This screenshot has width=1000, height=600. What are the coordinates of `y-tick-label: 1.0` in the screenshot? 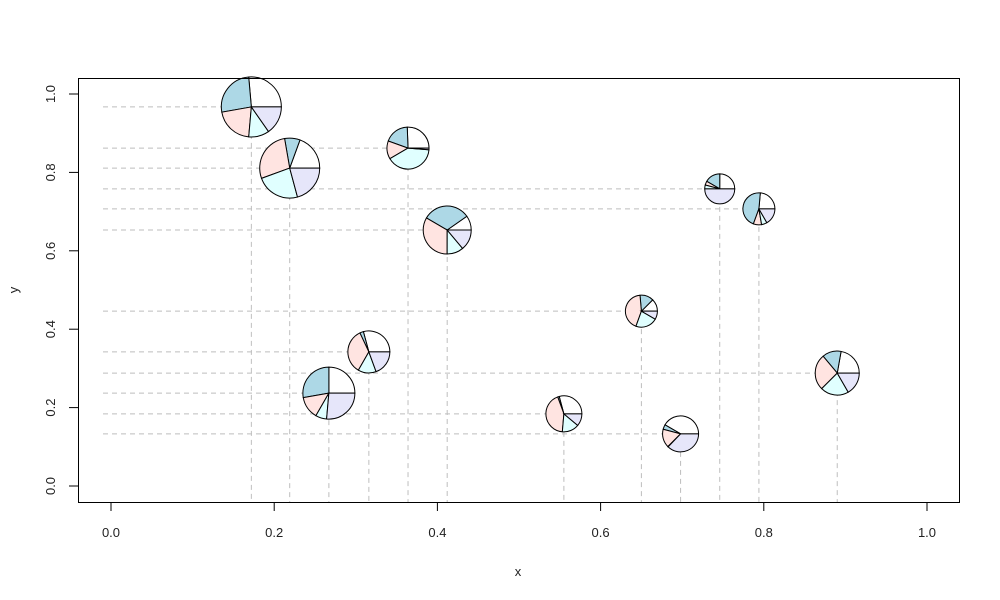 It's located at (50, 94).